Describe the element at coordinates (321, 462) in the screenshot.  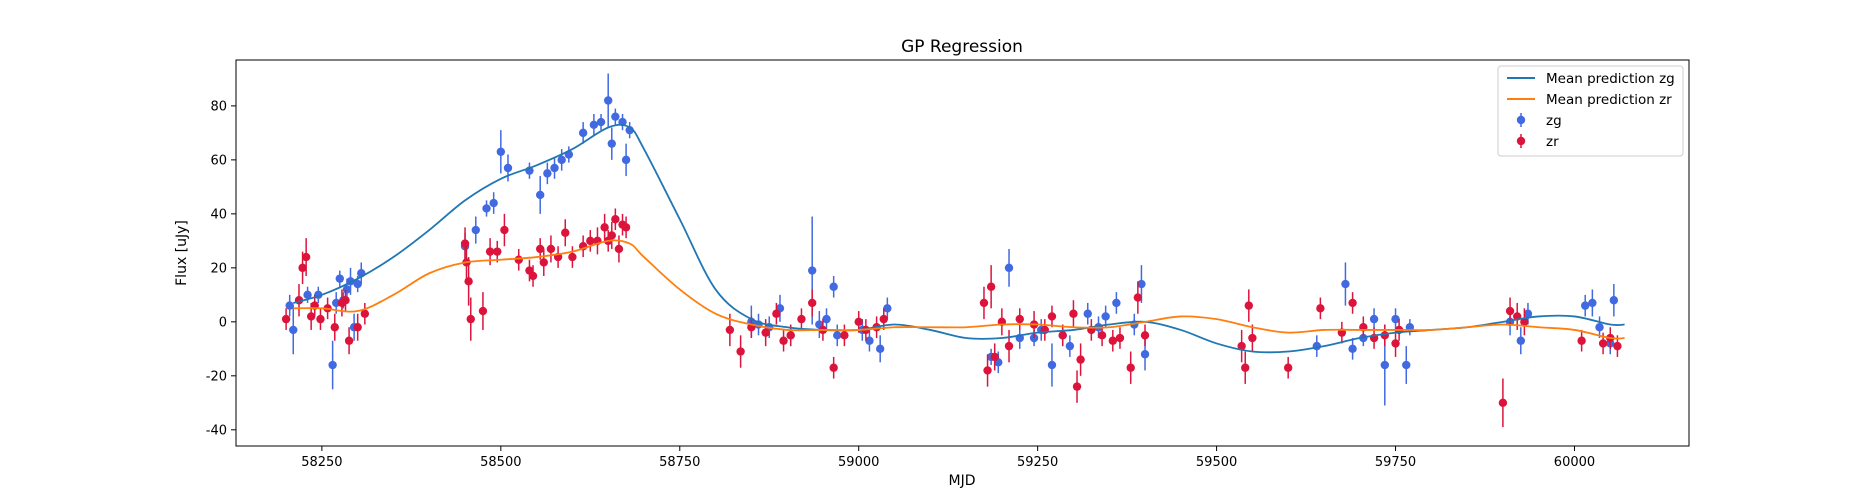
I see `x-tick-label: 58250` at that location.